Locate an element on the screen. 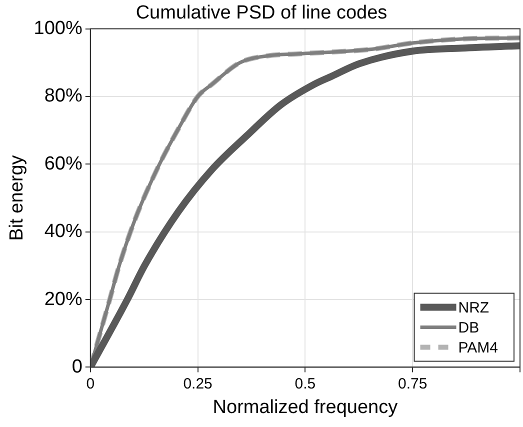  y-tick-label: 80% is located at coordinates (63, 96).